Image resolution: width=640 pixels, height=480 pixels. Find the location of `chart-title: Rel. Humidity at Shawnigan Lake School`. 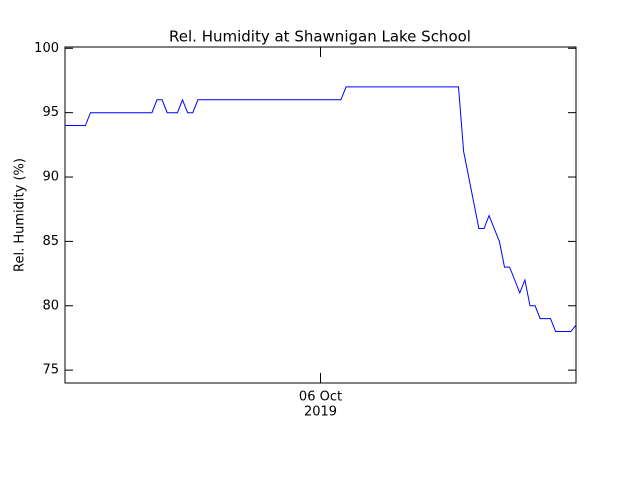

chart-title: Rel. Humidity at Shawnigan Lake School is located at coordinates (320, 37).